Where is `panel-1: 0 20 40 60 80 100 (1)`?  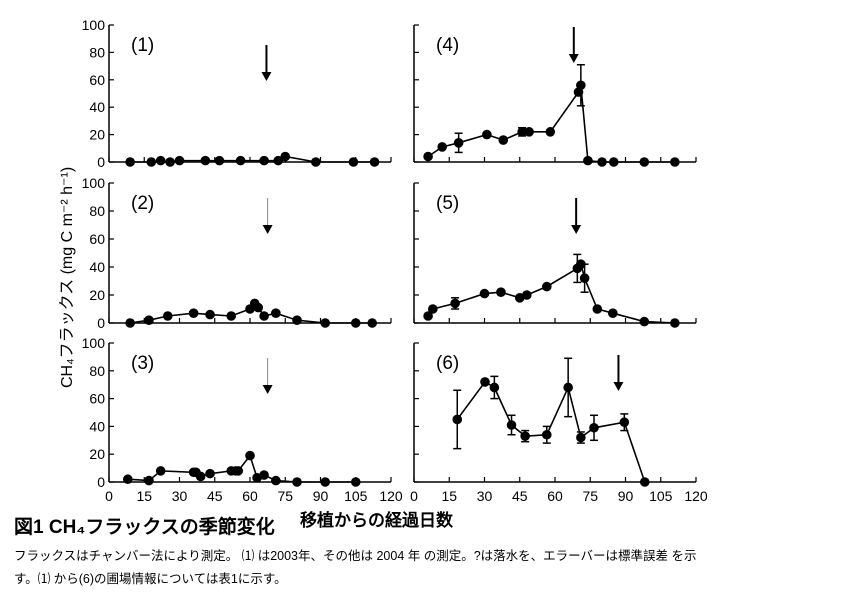
panel-1: 0 20 40 60 80 100 (1) is located at coordinates (237, 93).